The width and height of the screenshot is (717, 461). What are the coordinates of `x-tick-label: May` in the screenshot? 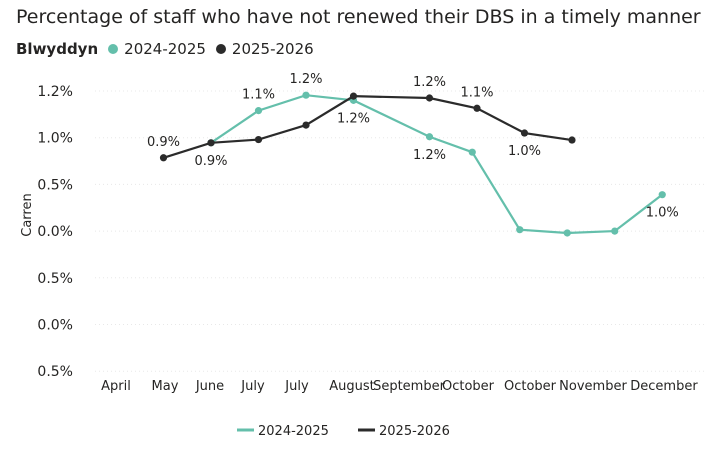 It's located at (165, 386).